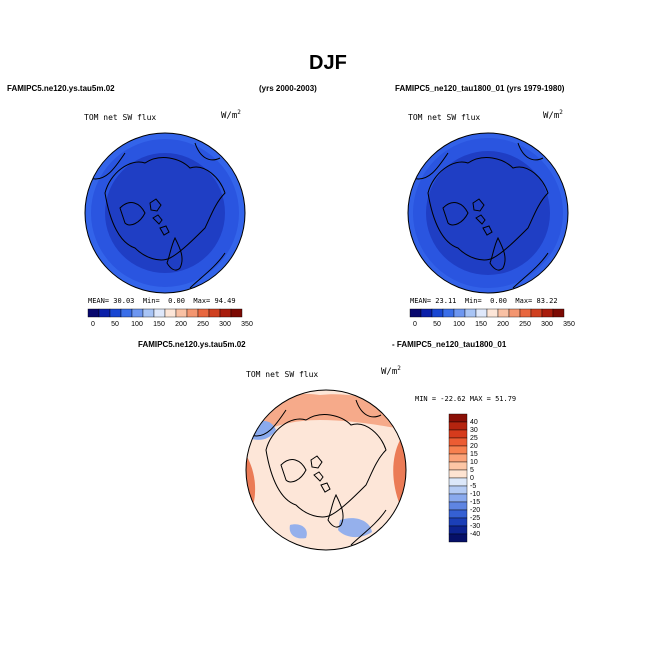 The image size is (654, 654). I want to click on left-map-polar-region, so click(165, 213).